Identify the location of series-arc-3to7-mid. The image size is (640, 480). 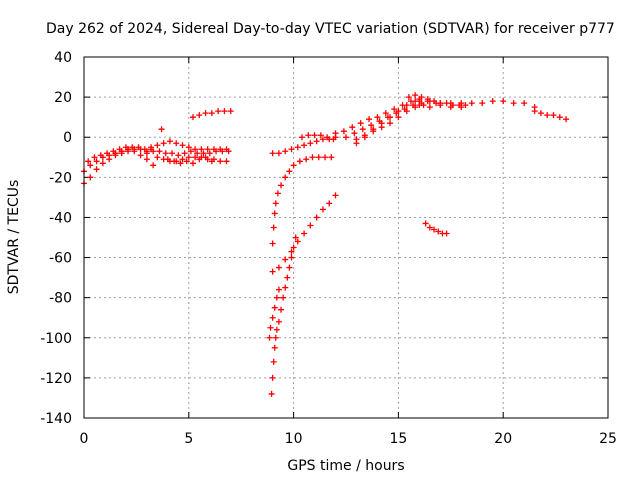
(187, 153).